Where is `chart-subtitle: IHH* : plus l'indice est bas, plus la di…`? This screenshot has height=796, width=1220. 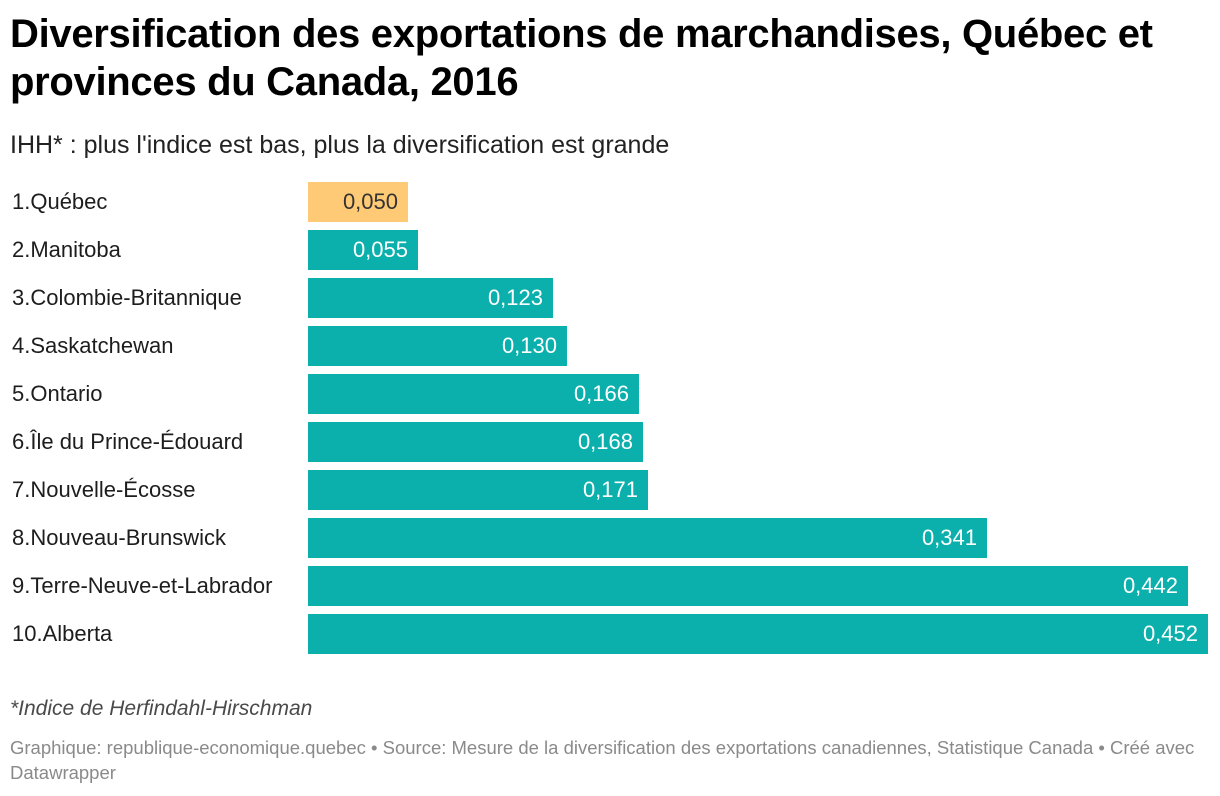 chart-subtitle: IHH* : plus l'indice est bas, plus la di… is located at coordinates (340, 145).